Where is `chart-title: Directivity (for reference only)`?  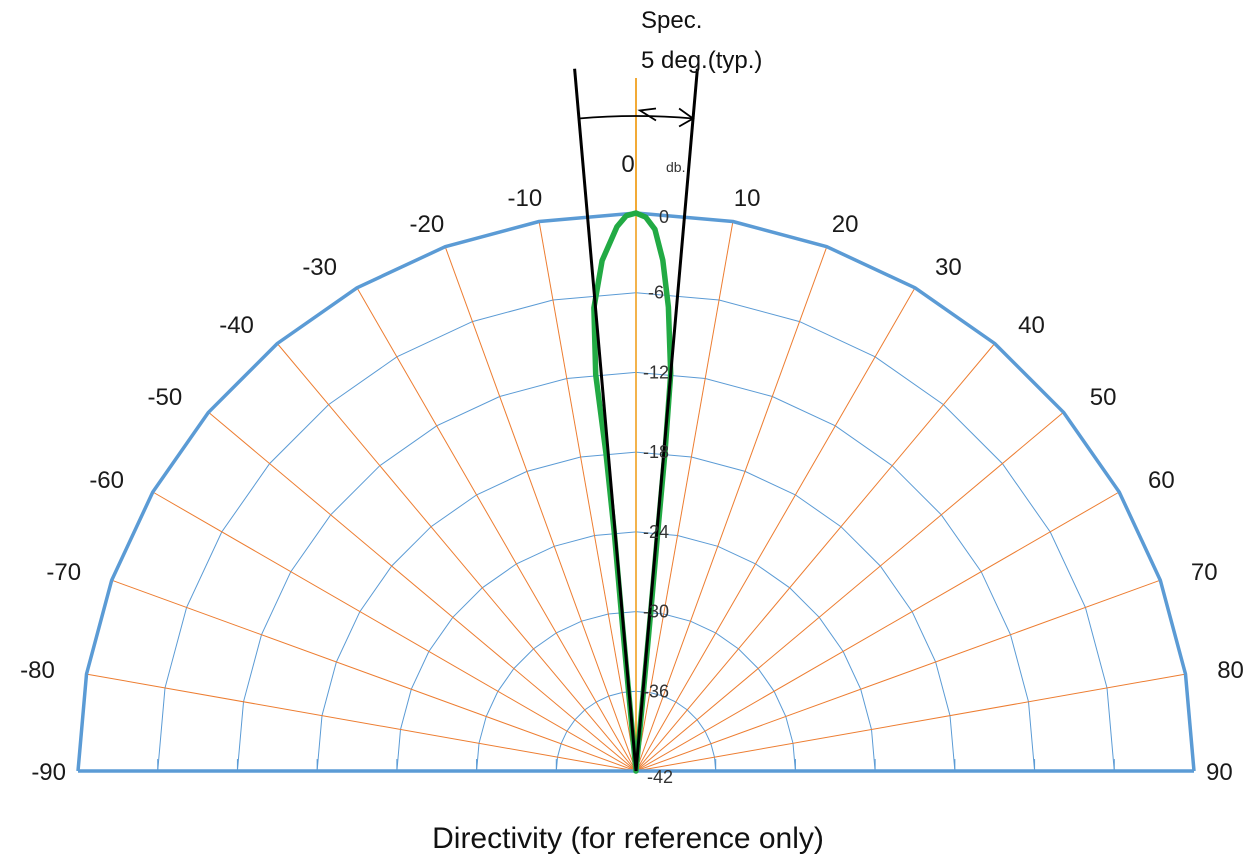
chart-title: Directivity (for reference only) is located at coordinates (628, 838).